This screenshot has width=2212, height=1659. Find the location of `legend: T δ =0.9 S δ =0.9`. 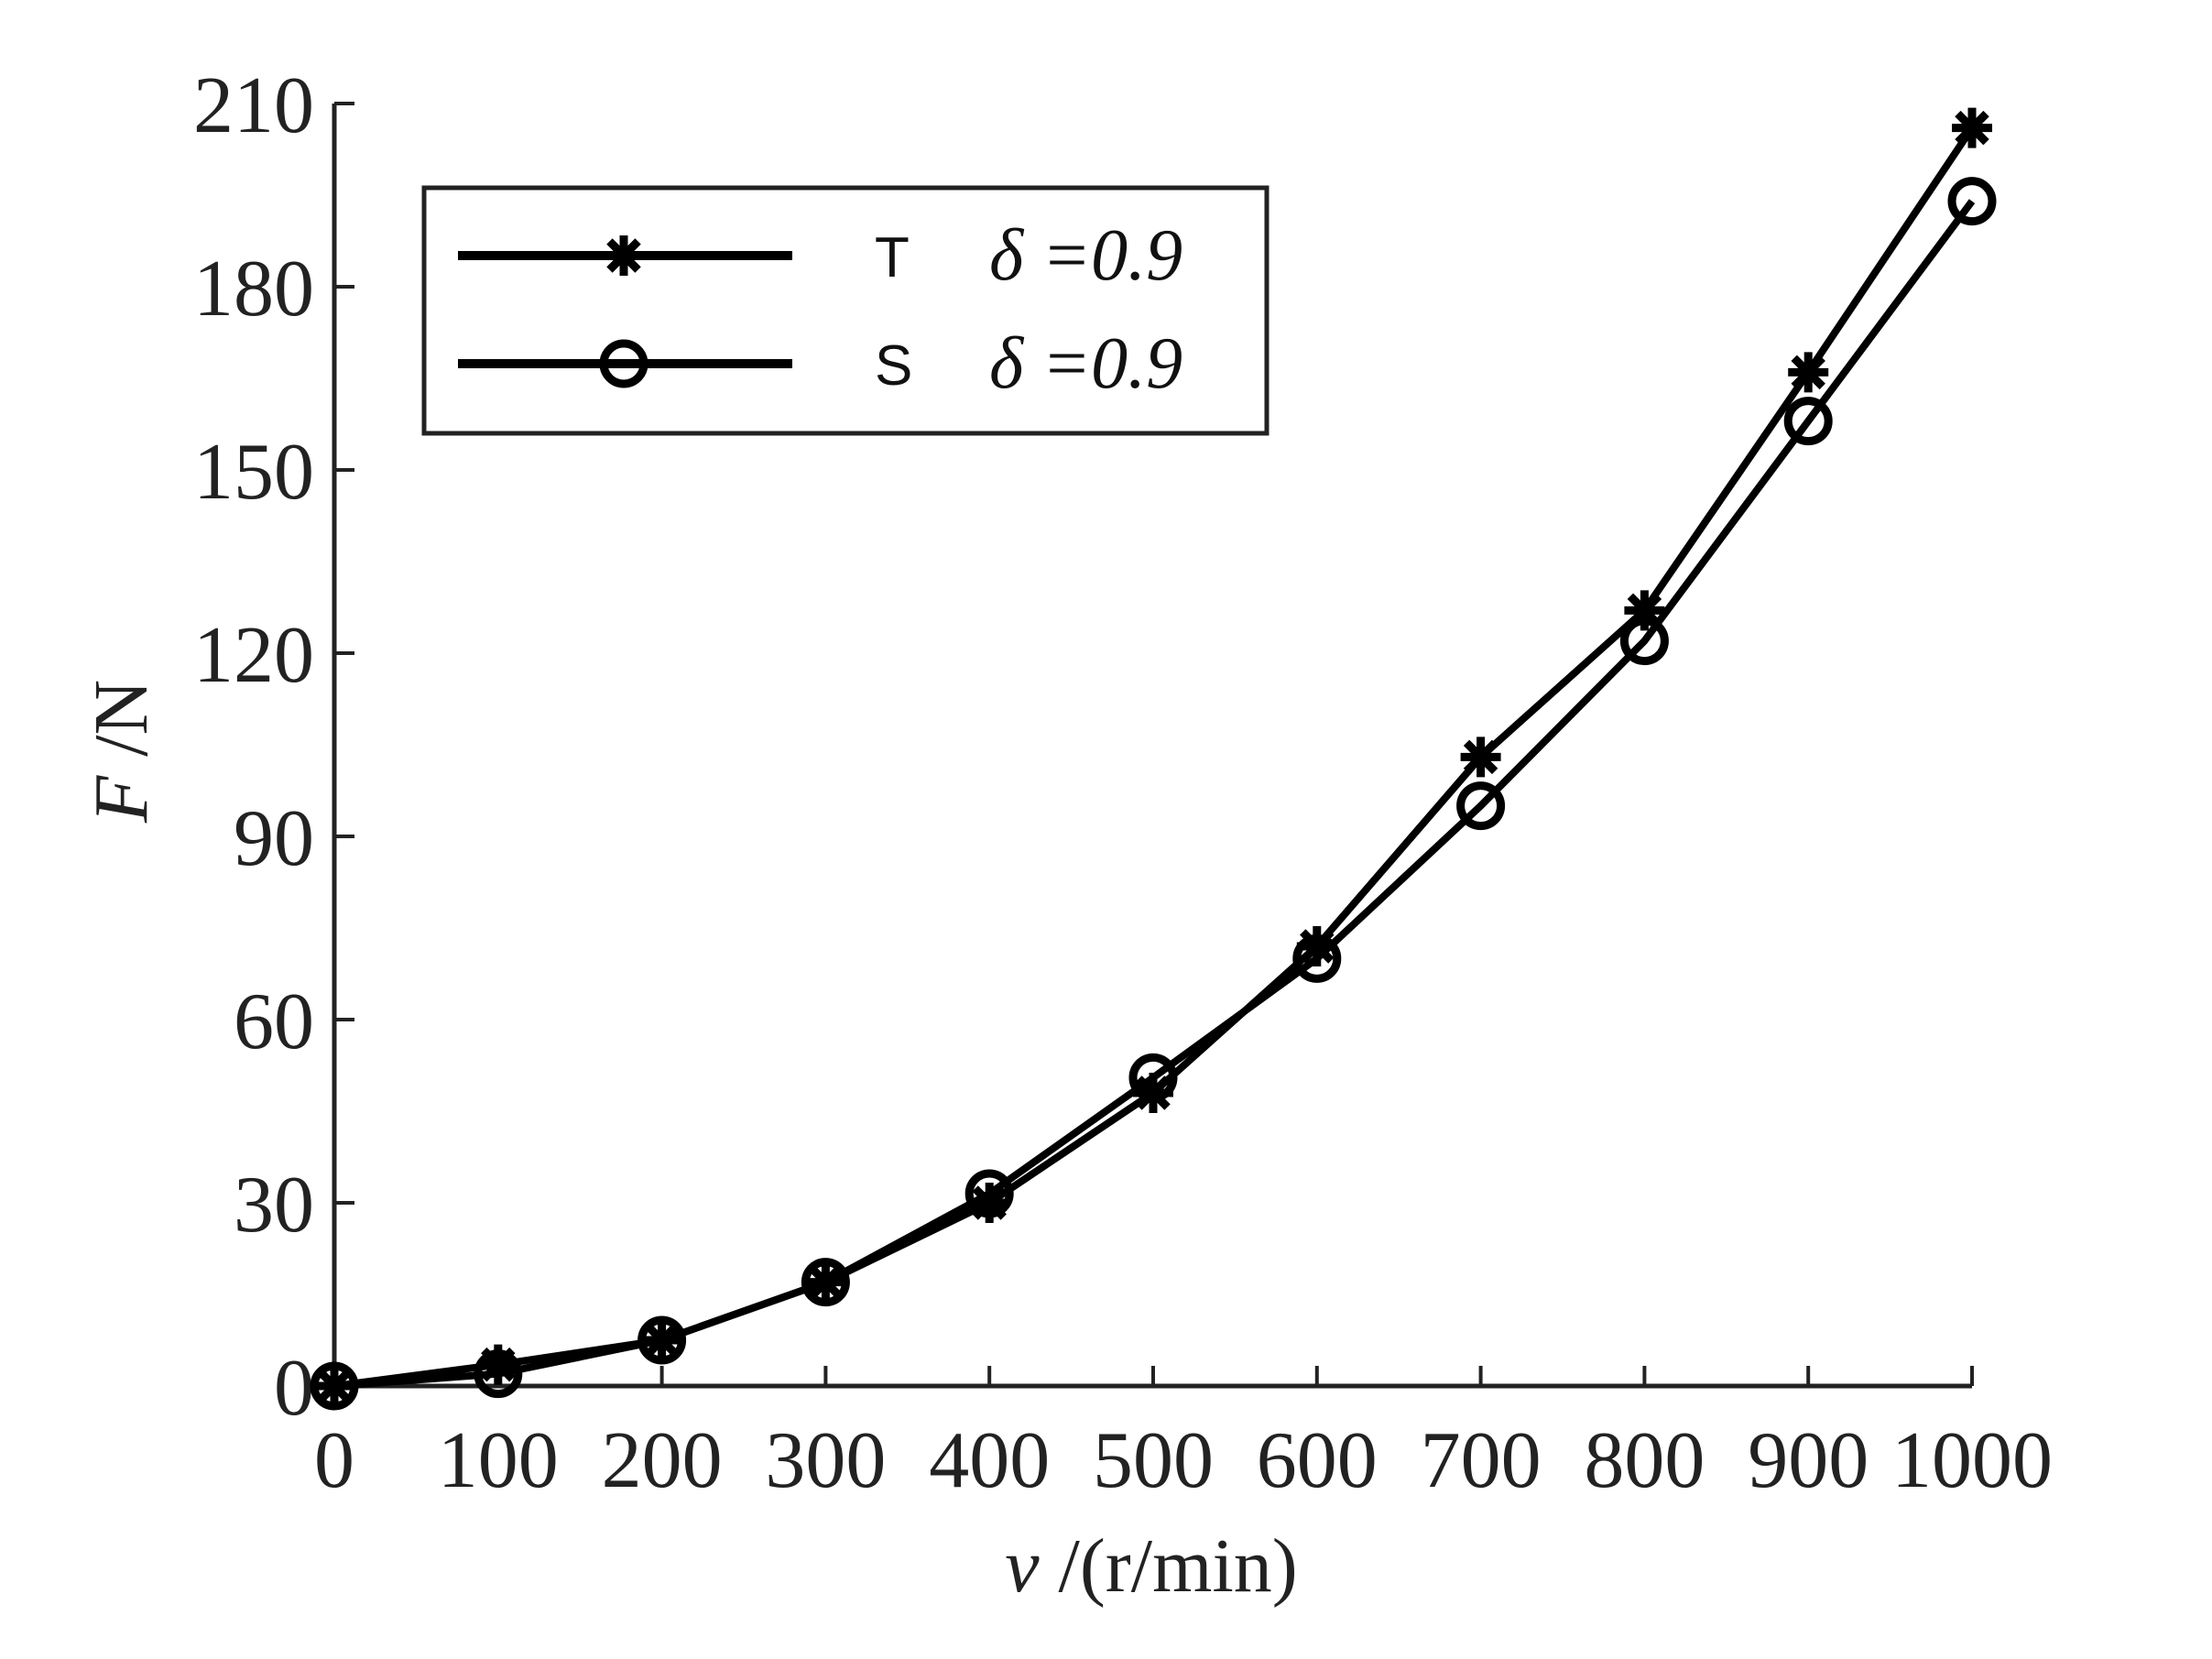

legend: T δ =0.9 S δ =0.9 is located at coordinates (845, 310).